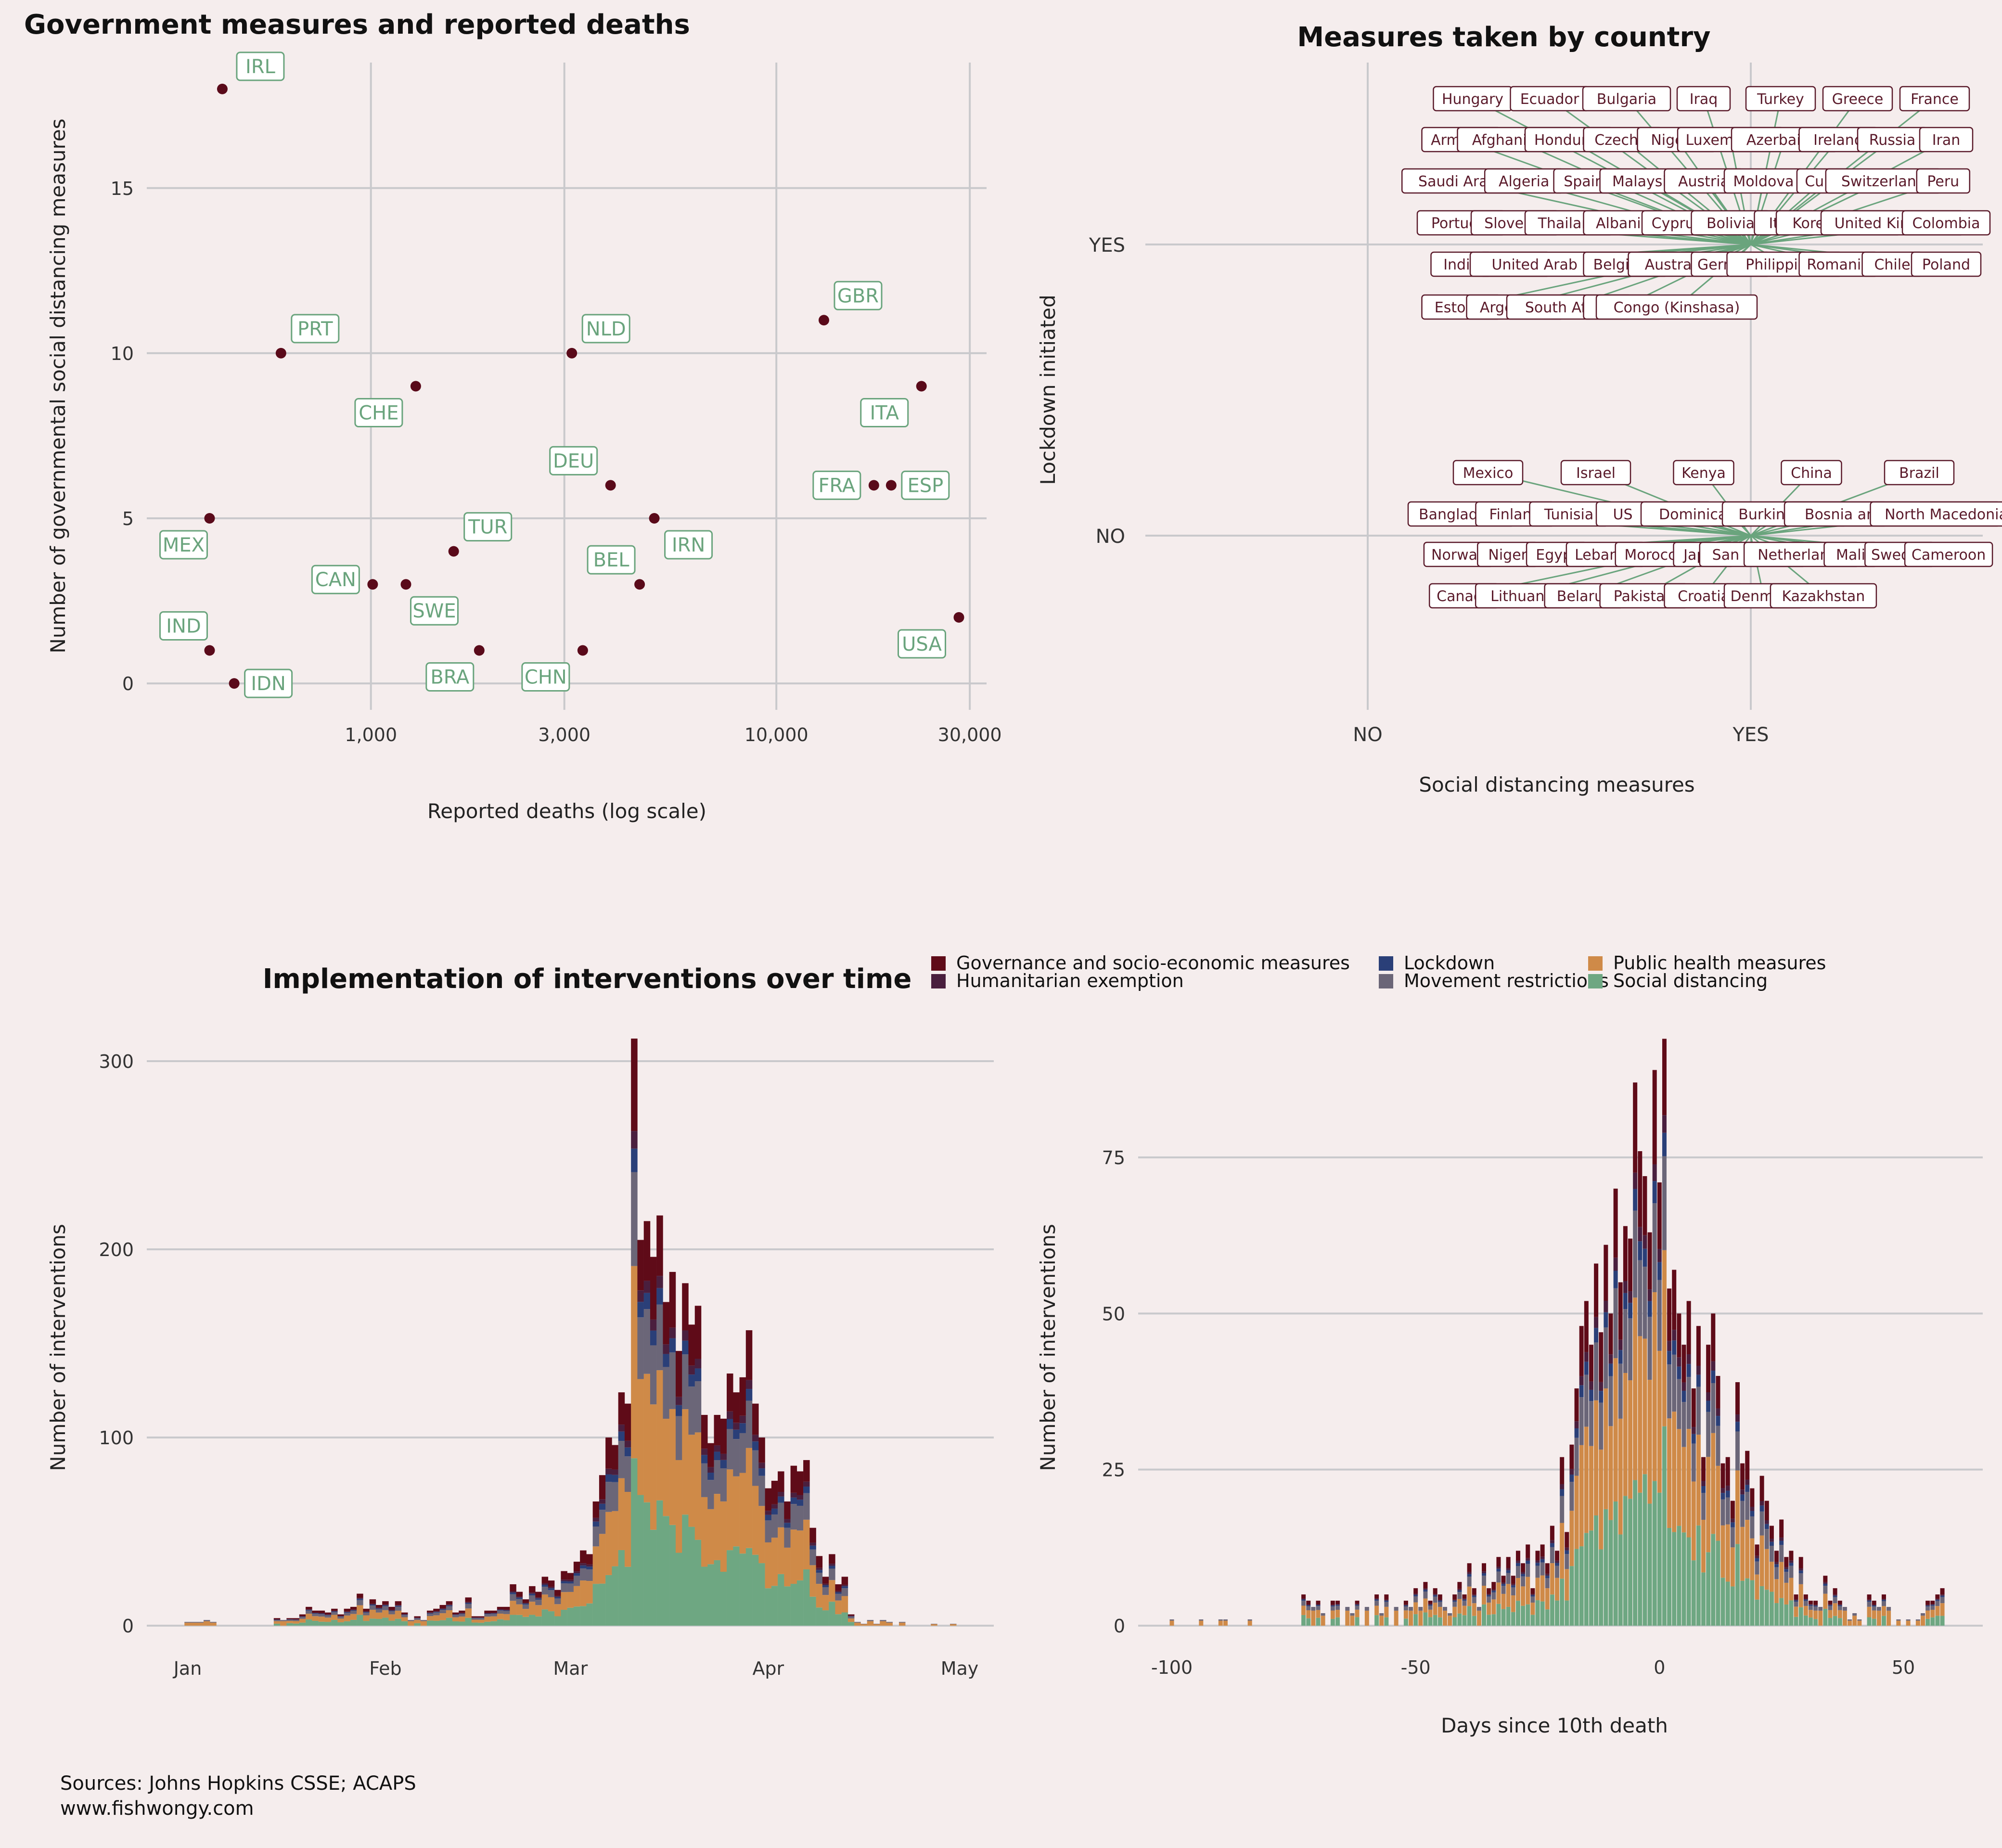  What do you see at coordinates (222, 88) in the screenshot?
I see `data-point-irl` at bounding box center [222, 88].